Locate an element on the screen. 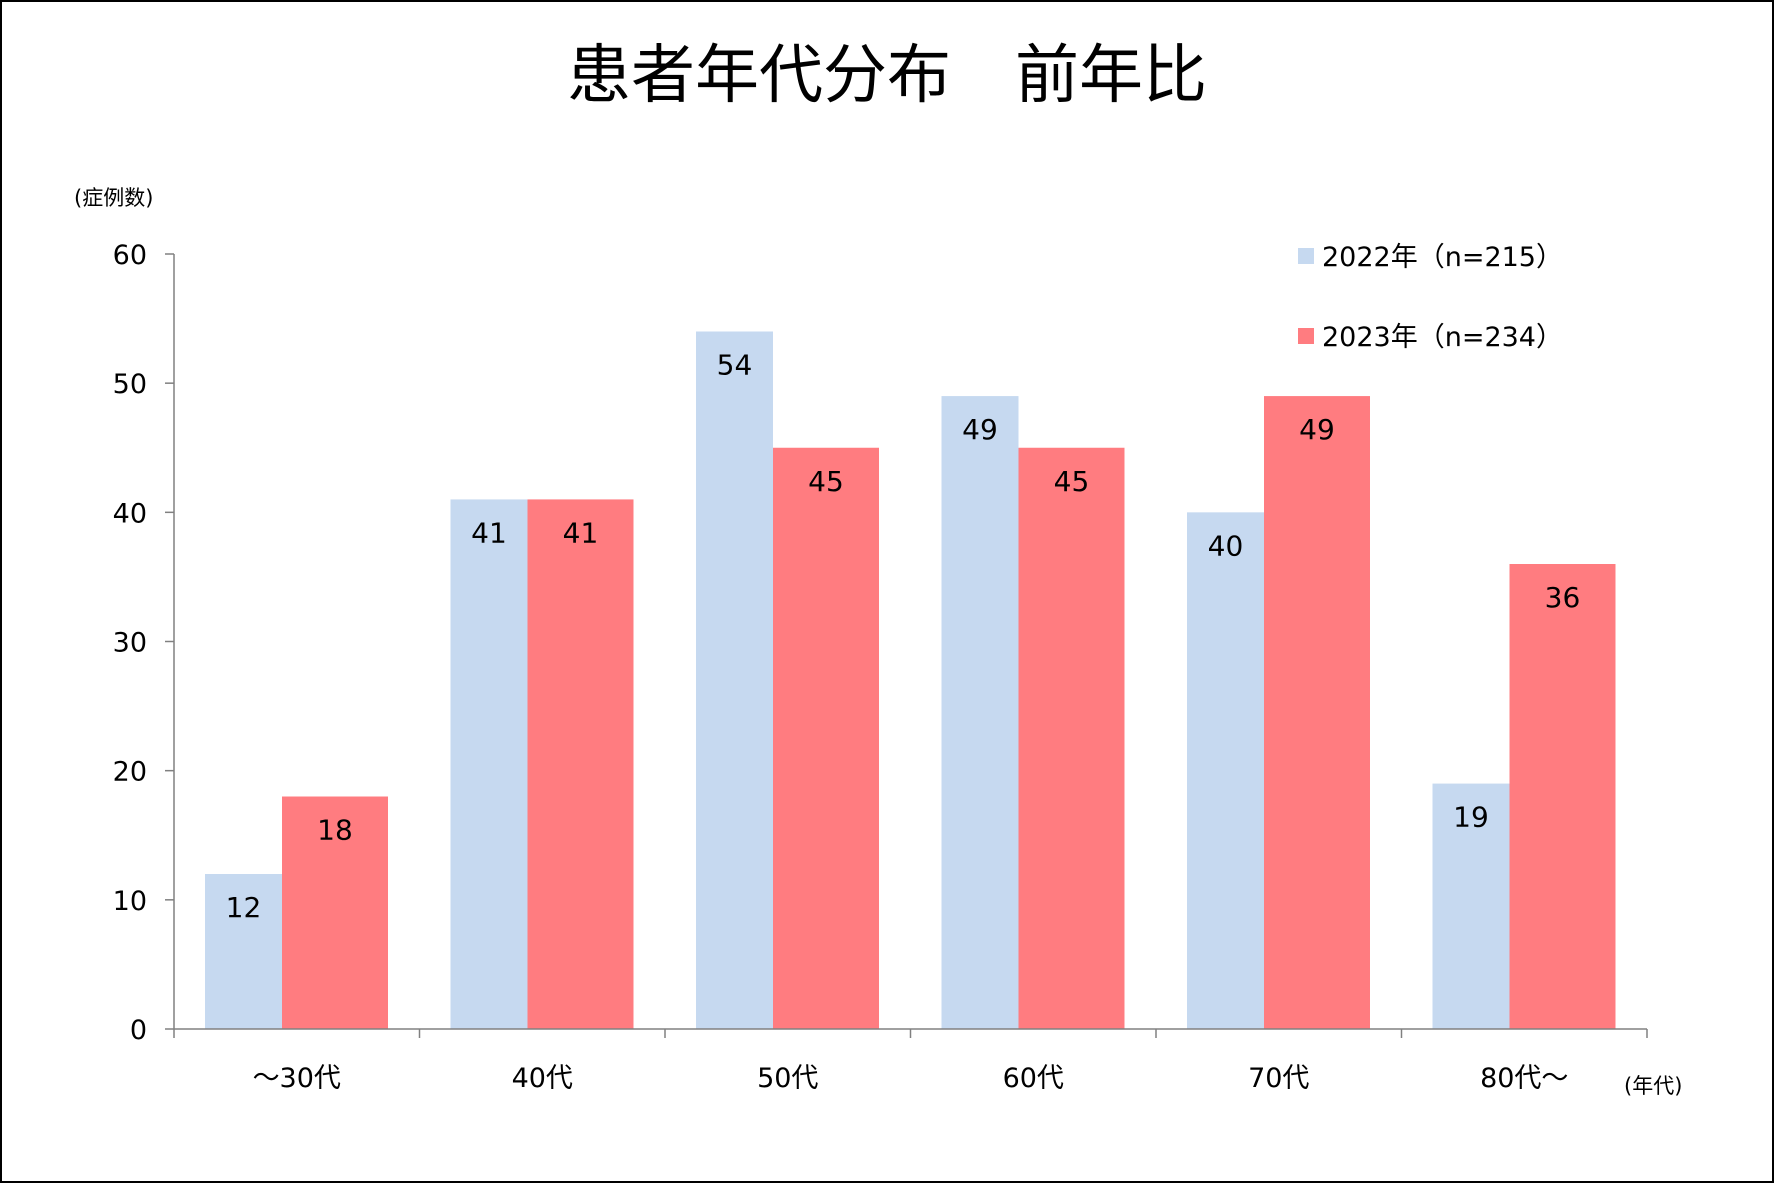 Image resolution: width=1774 pixels, height=1183 pixels. legend-label: 2023年（n=234） is located at coordinates (1442, 337).